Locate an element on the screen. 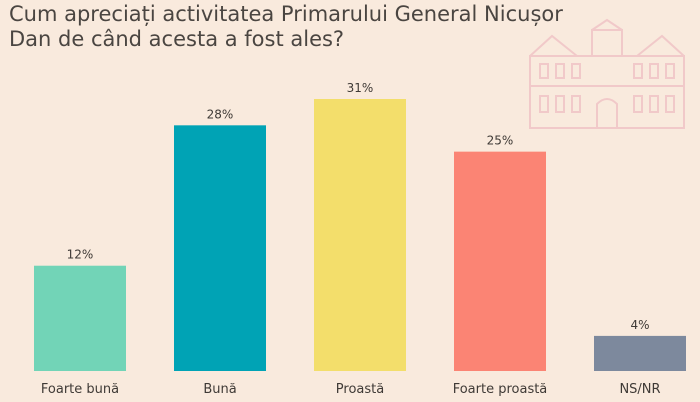 Image resolution: width=700 pixels, height=402 pixels. value-label-2: 31% is located at coordinates (360, 88).